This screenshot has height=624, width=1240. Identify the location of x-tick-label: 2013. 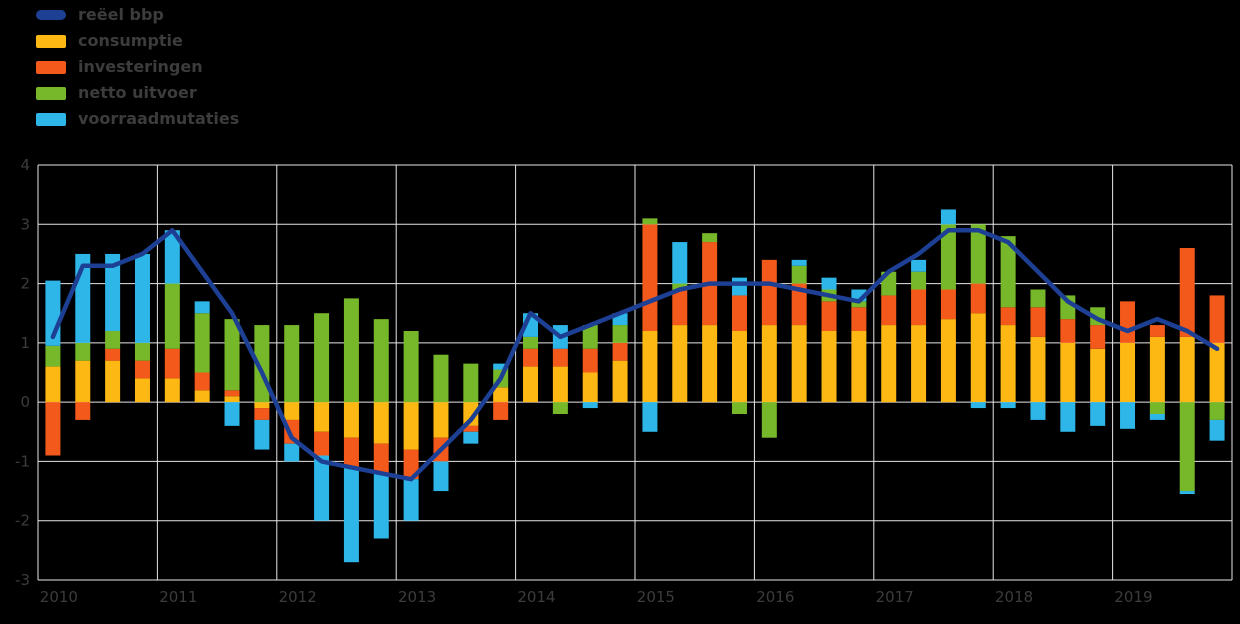
(417, 597).